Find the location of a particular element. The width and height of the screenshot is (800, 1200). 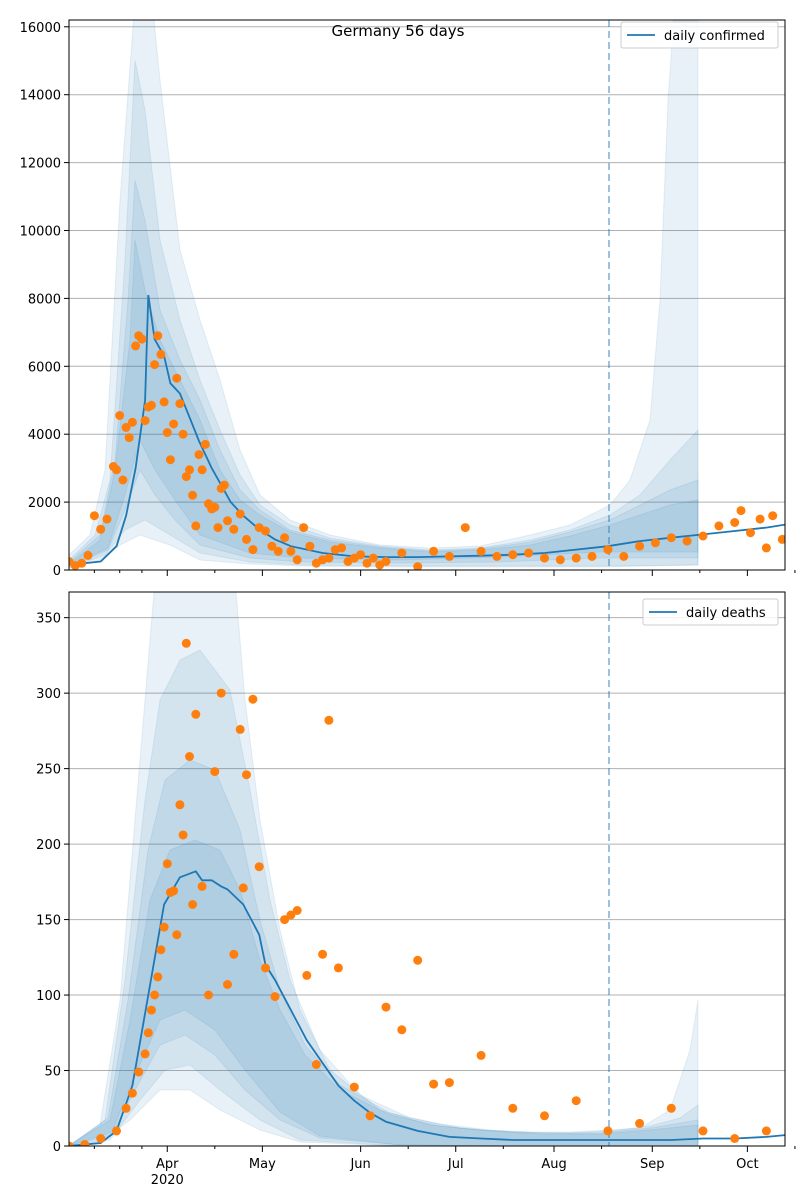

y-tick-label: 100 is located at coordinates (48, 996).